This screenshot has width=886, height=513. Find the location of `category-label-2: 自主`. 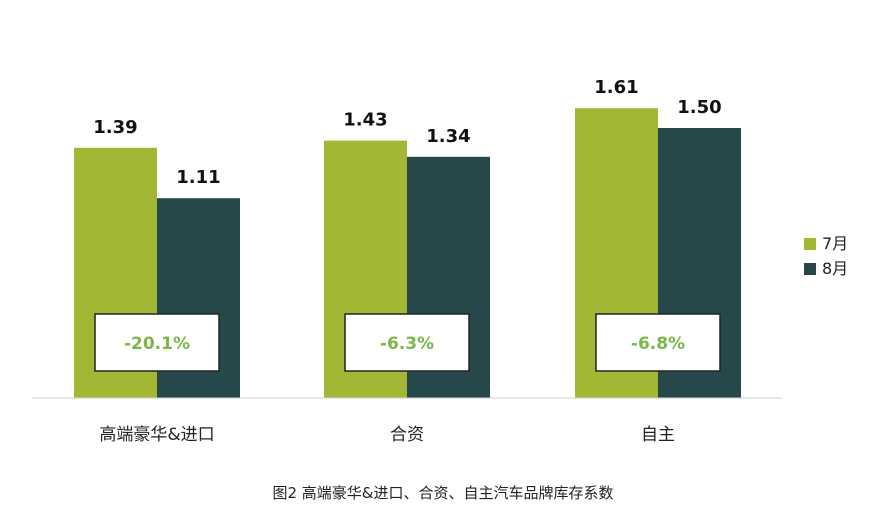

category-label-2: 自主 is located at coordinates (658, 435).